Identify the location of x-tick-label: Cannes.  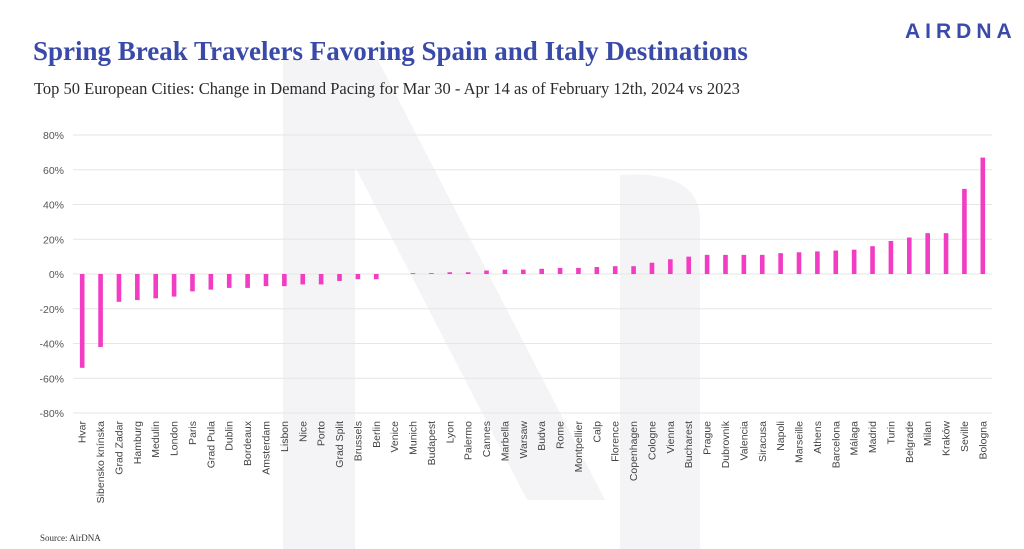
(487, 439).